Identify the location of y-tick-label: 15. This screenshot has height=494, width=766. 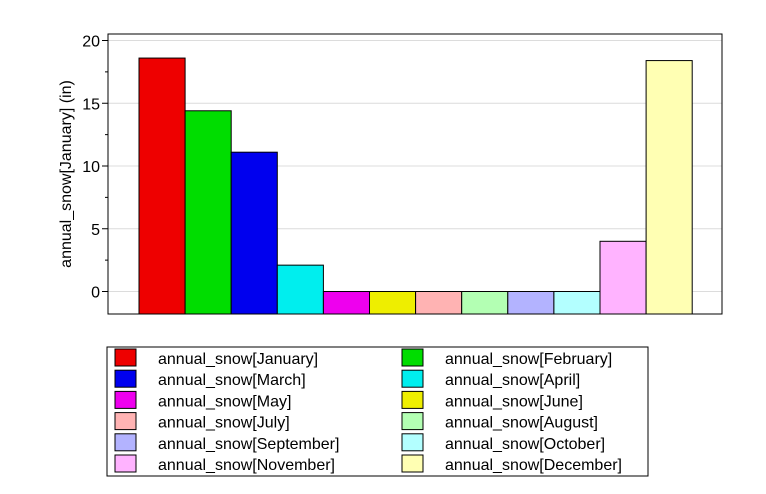
(91, 104).